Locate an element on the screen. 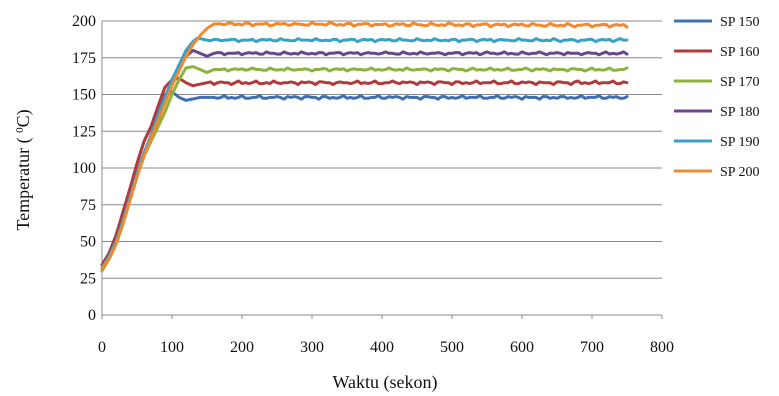 This screenshot has height=396, width=779. legend-label: SP 170 is located at coordinates (740, 82).